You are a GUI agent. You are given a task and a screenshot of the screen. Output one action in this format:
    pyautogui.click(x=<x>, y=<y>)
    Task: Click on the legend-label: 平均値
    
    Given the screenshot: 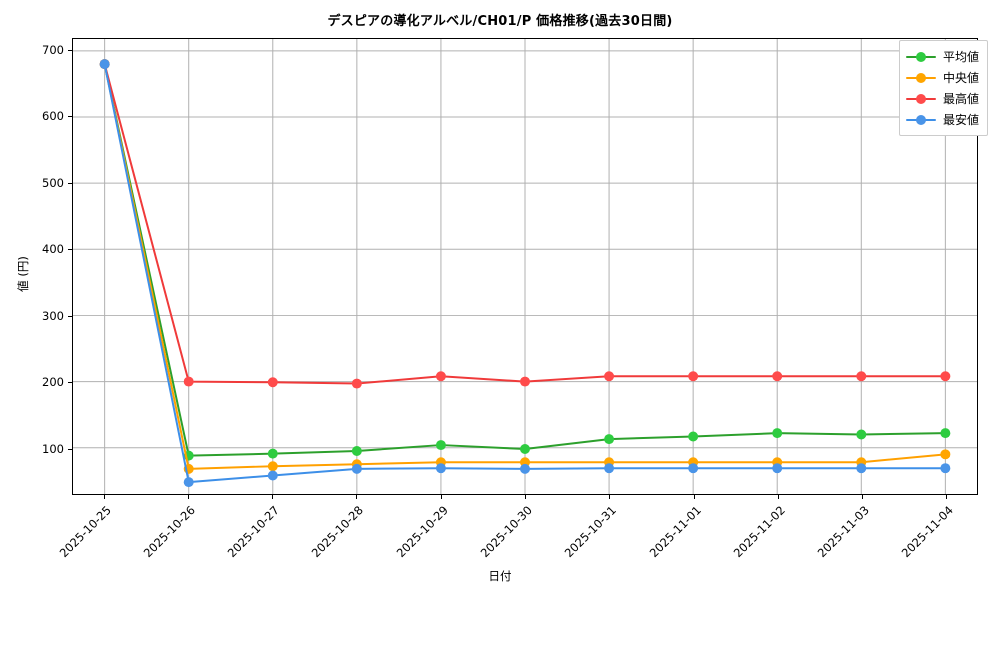 What is the action you would take?
    pyautogui.click(x=960, y=57)
    